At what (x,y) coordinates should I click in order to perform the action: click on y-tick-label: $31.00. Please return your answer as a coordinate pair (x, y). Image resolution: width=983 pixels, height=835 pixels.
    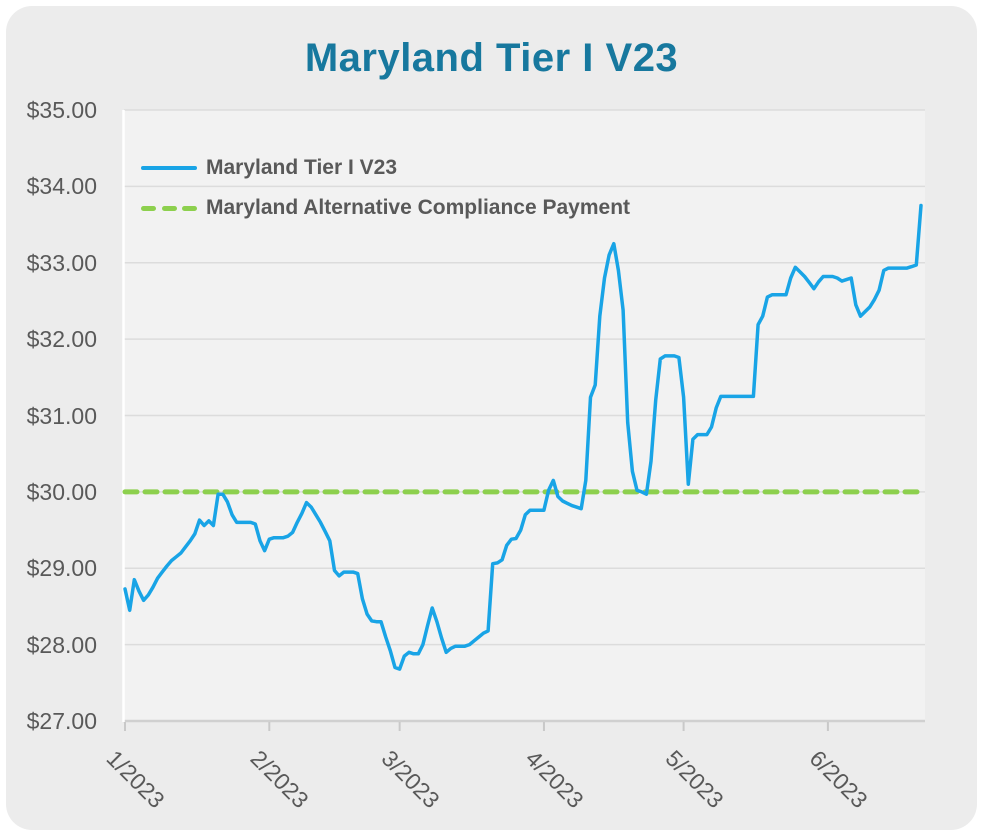
    Looking at the image, I should click on (61, 415).